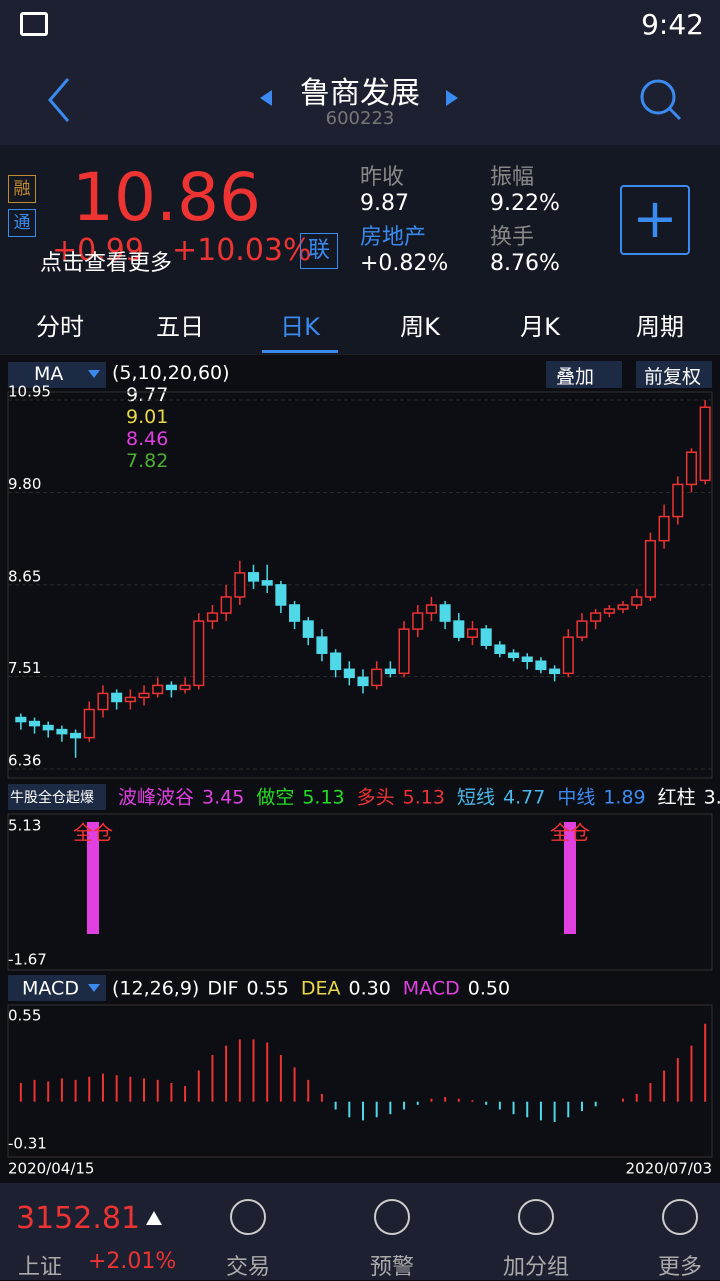  Describe the element at coordinates (60, 100) in the screenshot. I see `back-button` at that location.